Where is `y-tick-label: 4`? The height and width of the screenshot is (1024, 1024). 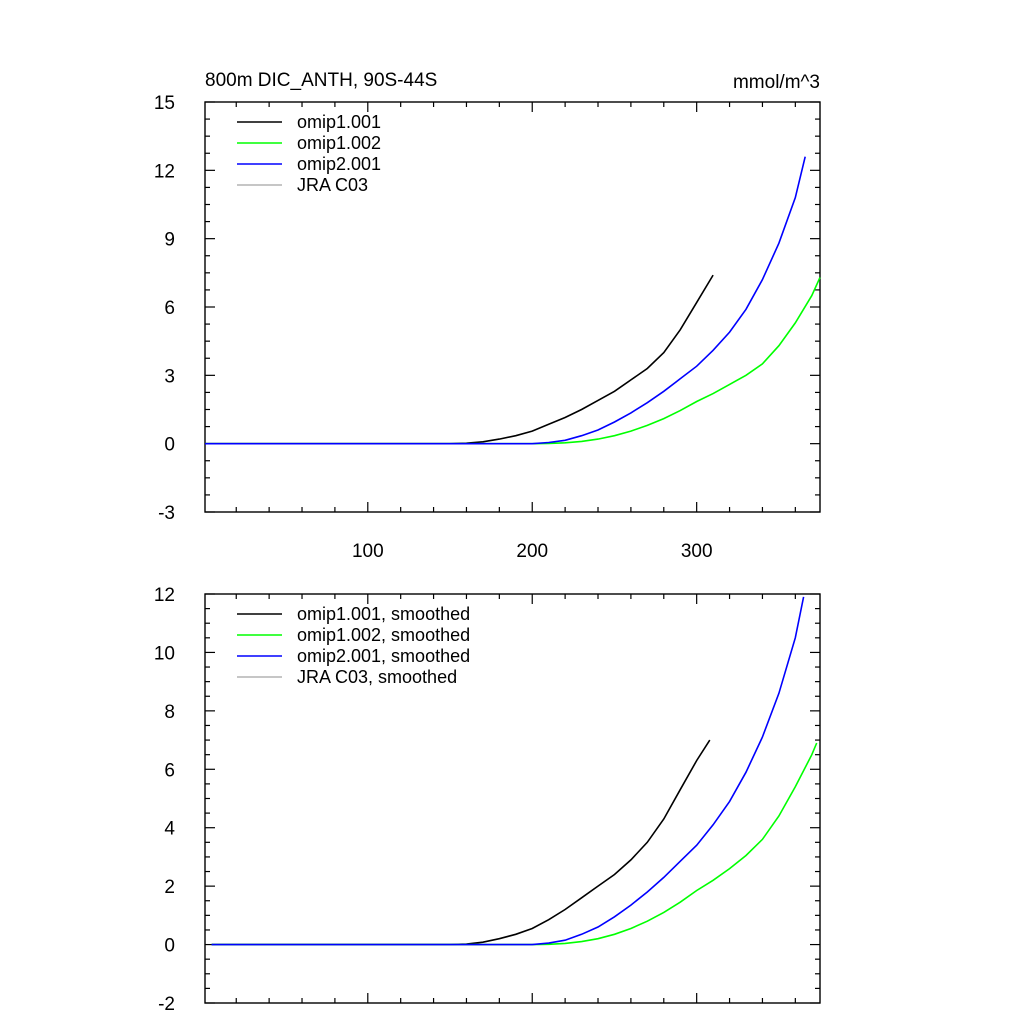
y-tick-label: 4 is located at coordinates (169, 829).